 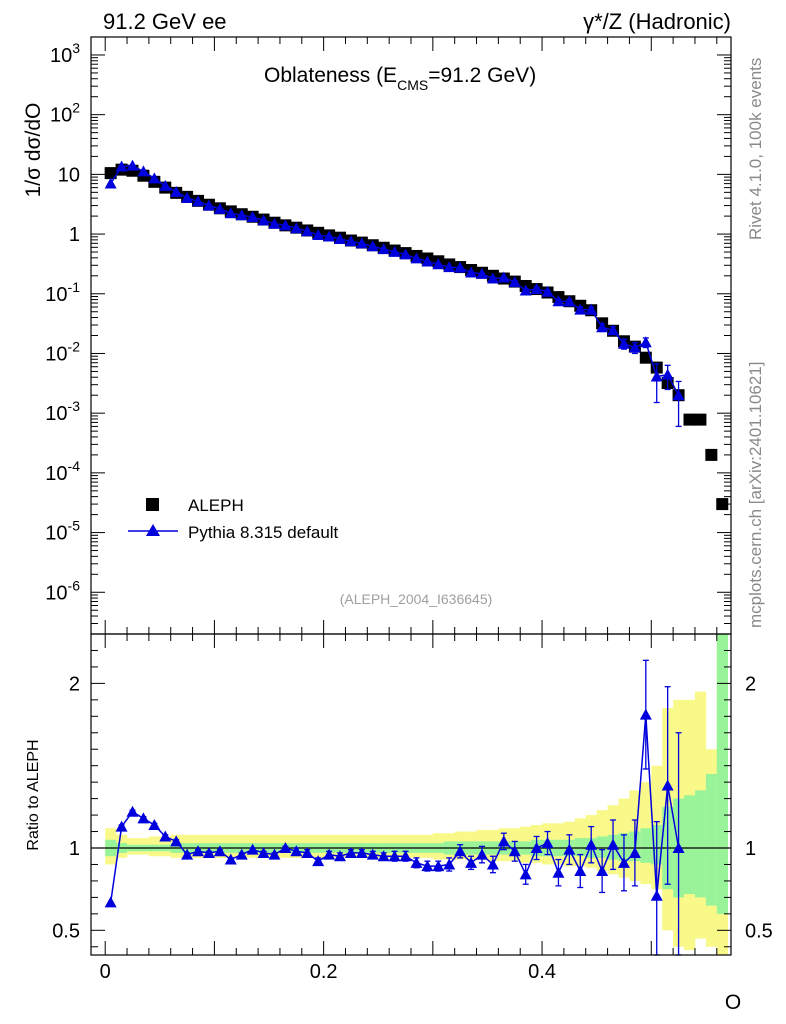 What do you see at coordinates (62, 531) in the screenshot?
I see `y-tick-label: 10⁻⁵` at bounding box center [62, 531].